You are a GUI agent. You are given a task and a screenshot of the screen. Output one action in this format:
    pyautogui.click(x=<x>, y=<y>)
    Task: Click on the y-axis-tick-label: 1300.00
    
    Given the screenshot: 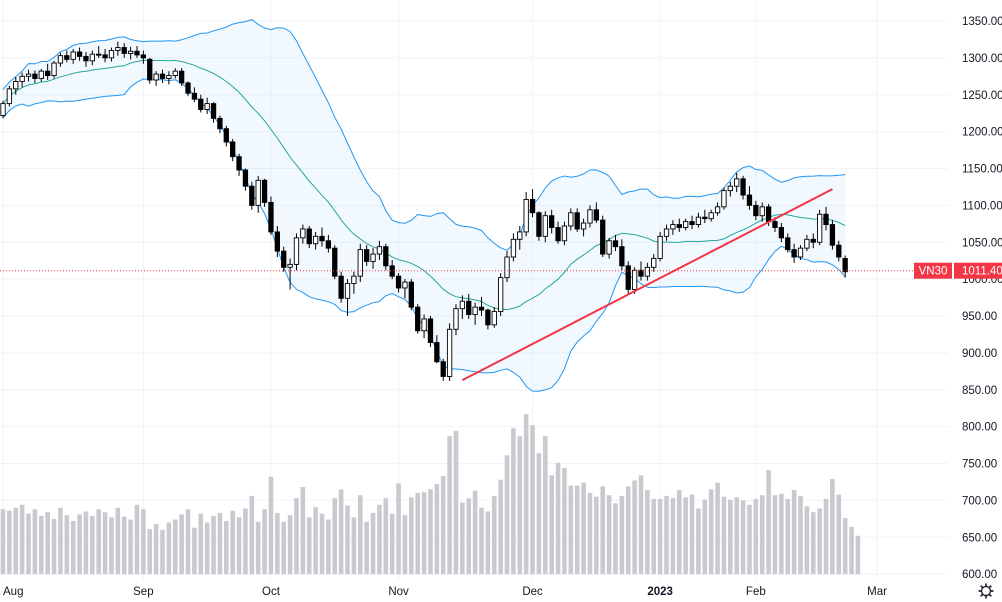 What is the action you would take?
    pyautogui.click(x=982, y=59)
    